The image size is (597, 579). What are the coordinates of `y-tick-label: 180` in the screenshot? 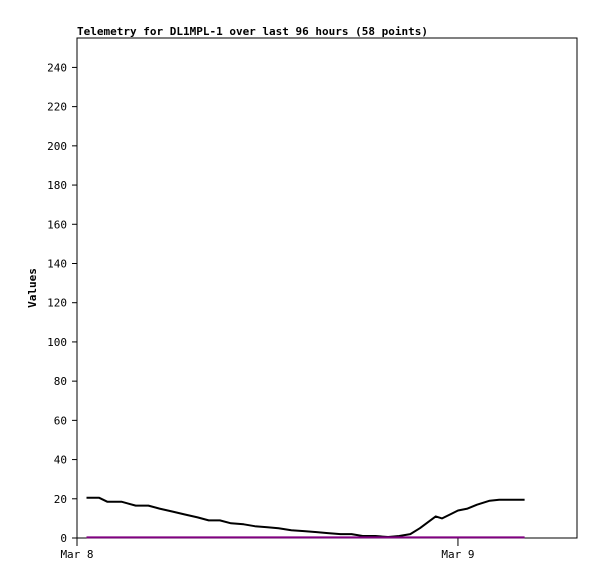 It's located at (57, 185).